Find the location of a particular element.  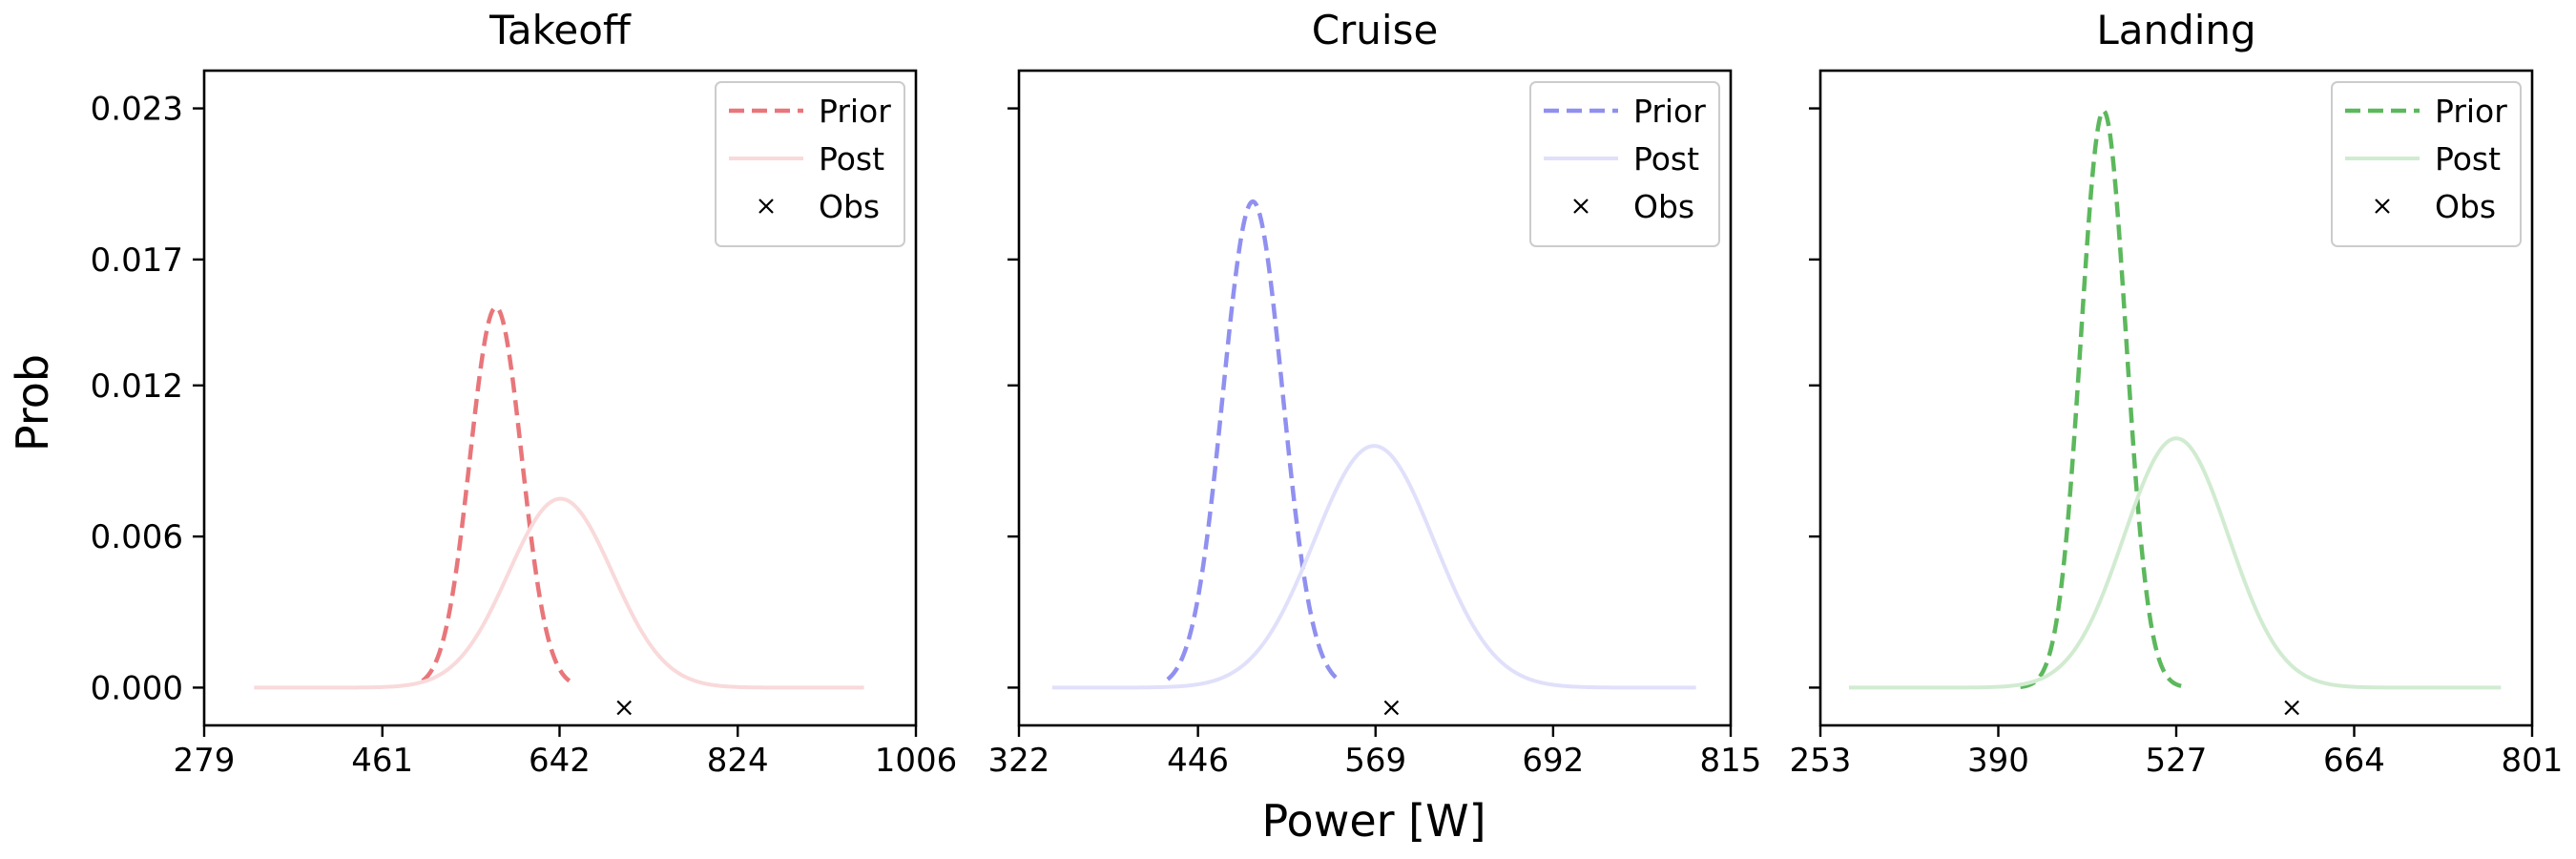

x-tick-label: 815 is located at coordinates (1731, 761).